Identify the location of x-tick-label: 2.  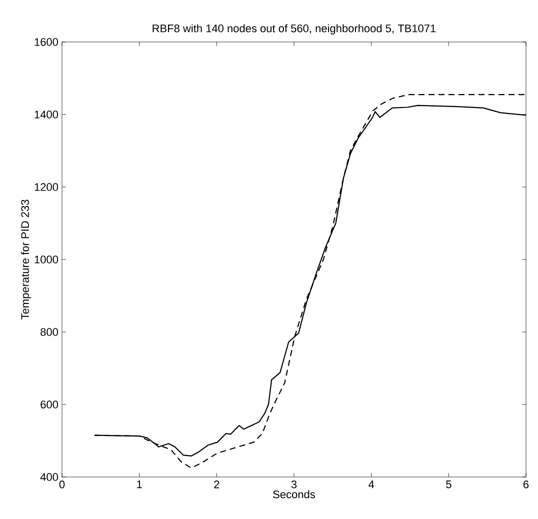
(217, 484).